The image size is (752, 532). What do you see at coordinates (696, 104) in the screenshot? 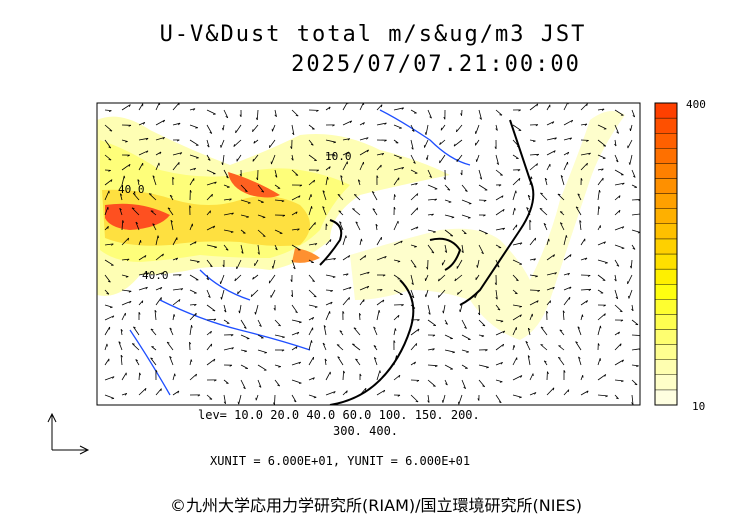
I see `colorbar-max-label: 400` at bounding box center [696, 104].